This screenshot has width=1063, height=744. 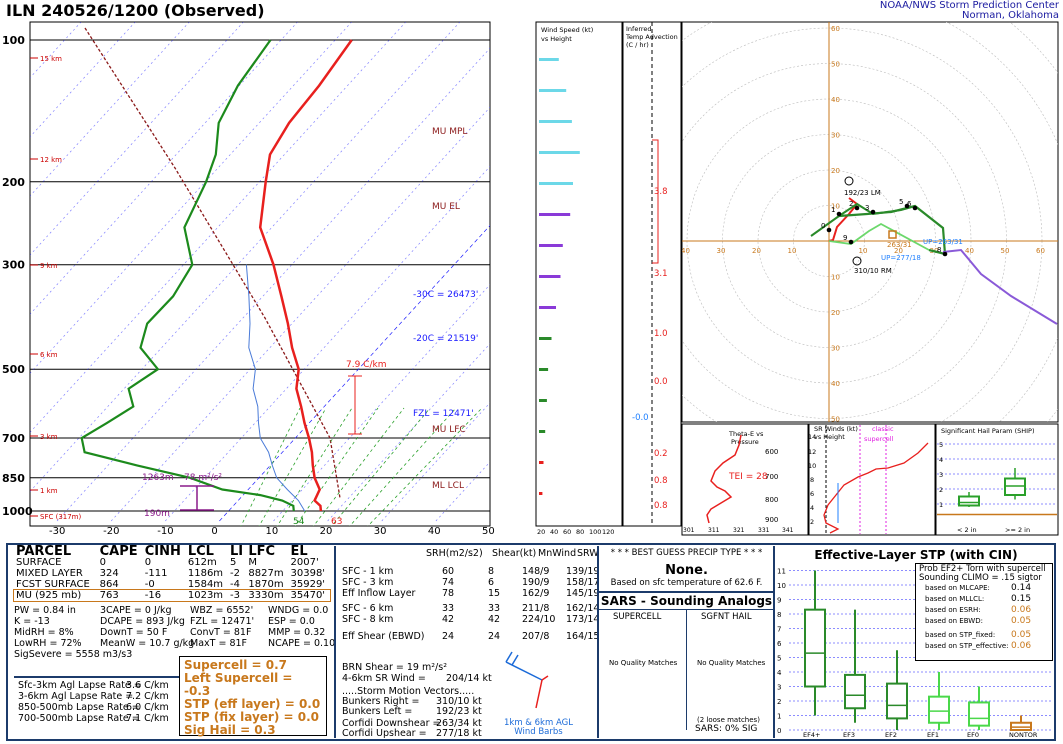 What do you see at coordinates (494, 636) in the screenshot?
I see `kinematic-cell: 24` at bounding box center [494, 636].